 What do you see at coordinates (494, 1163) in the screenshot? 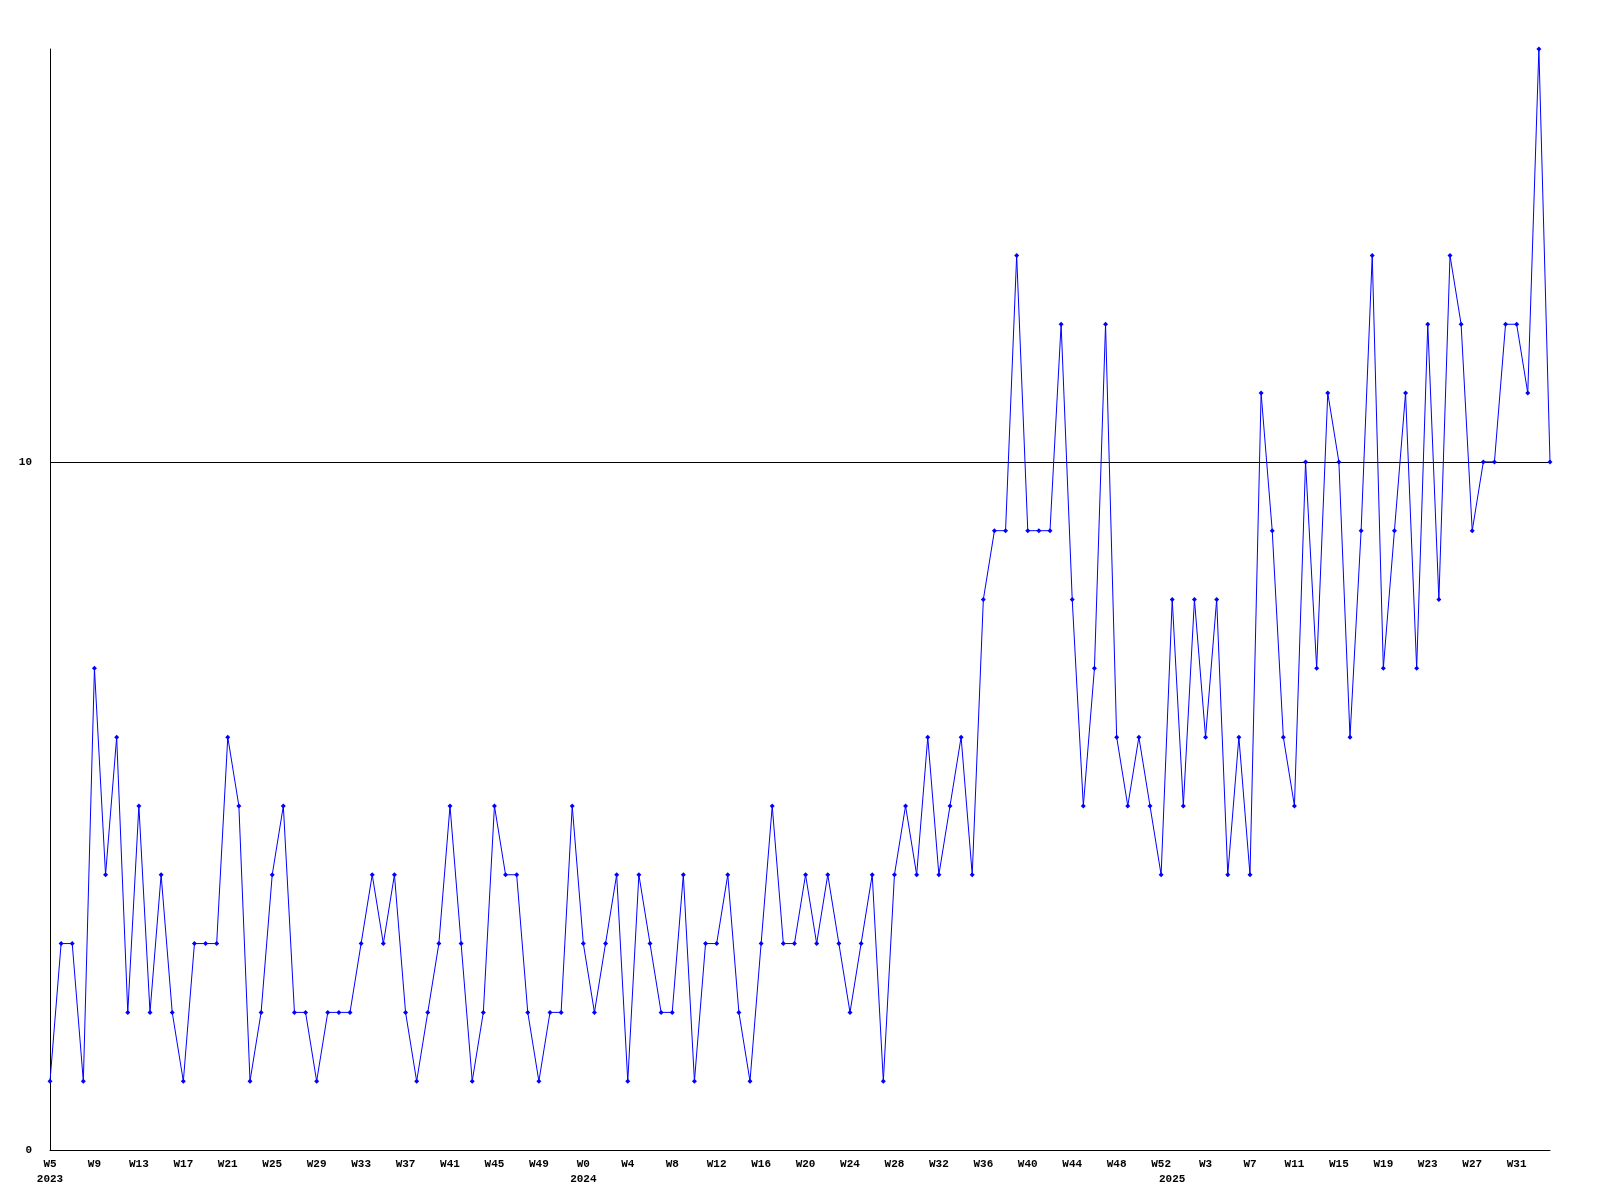
I see `x-tick-label: W45` at bounding box center [494, 1163].